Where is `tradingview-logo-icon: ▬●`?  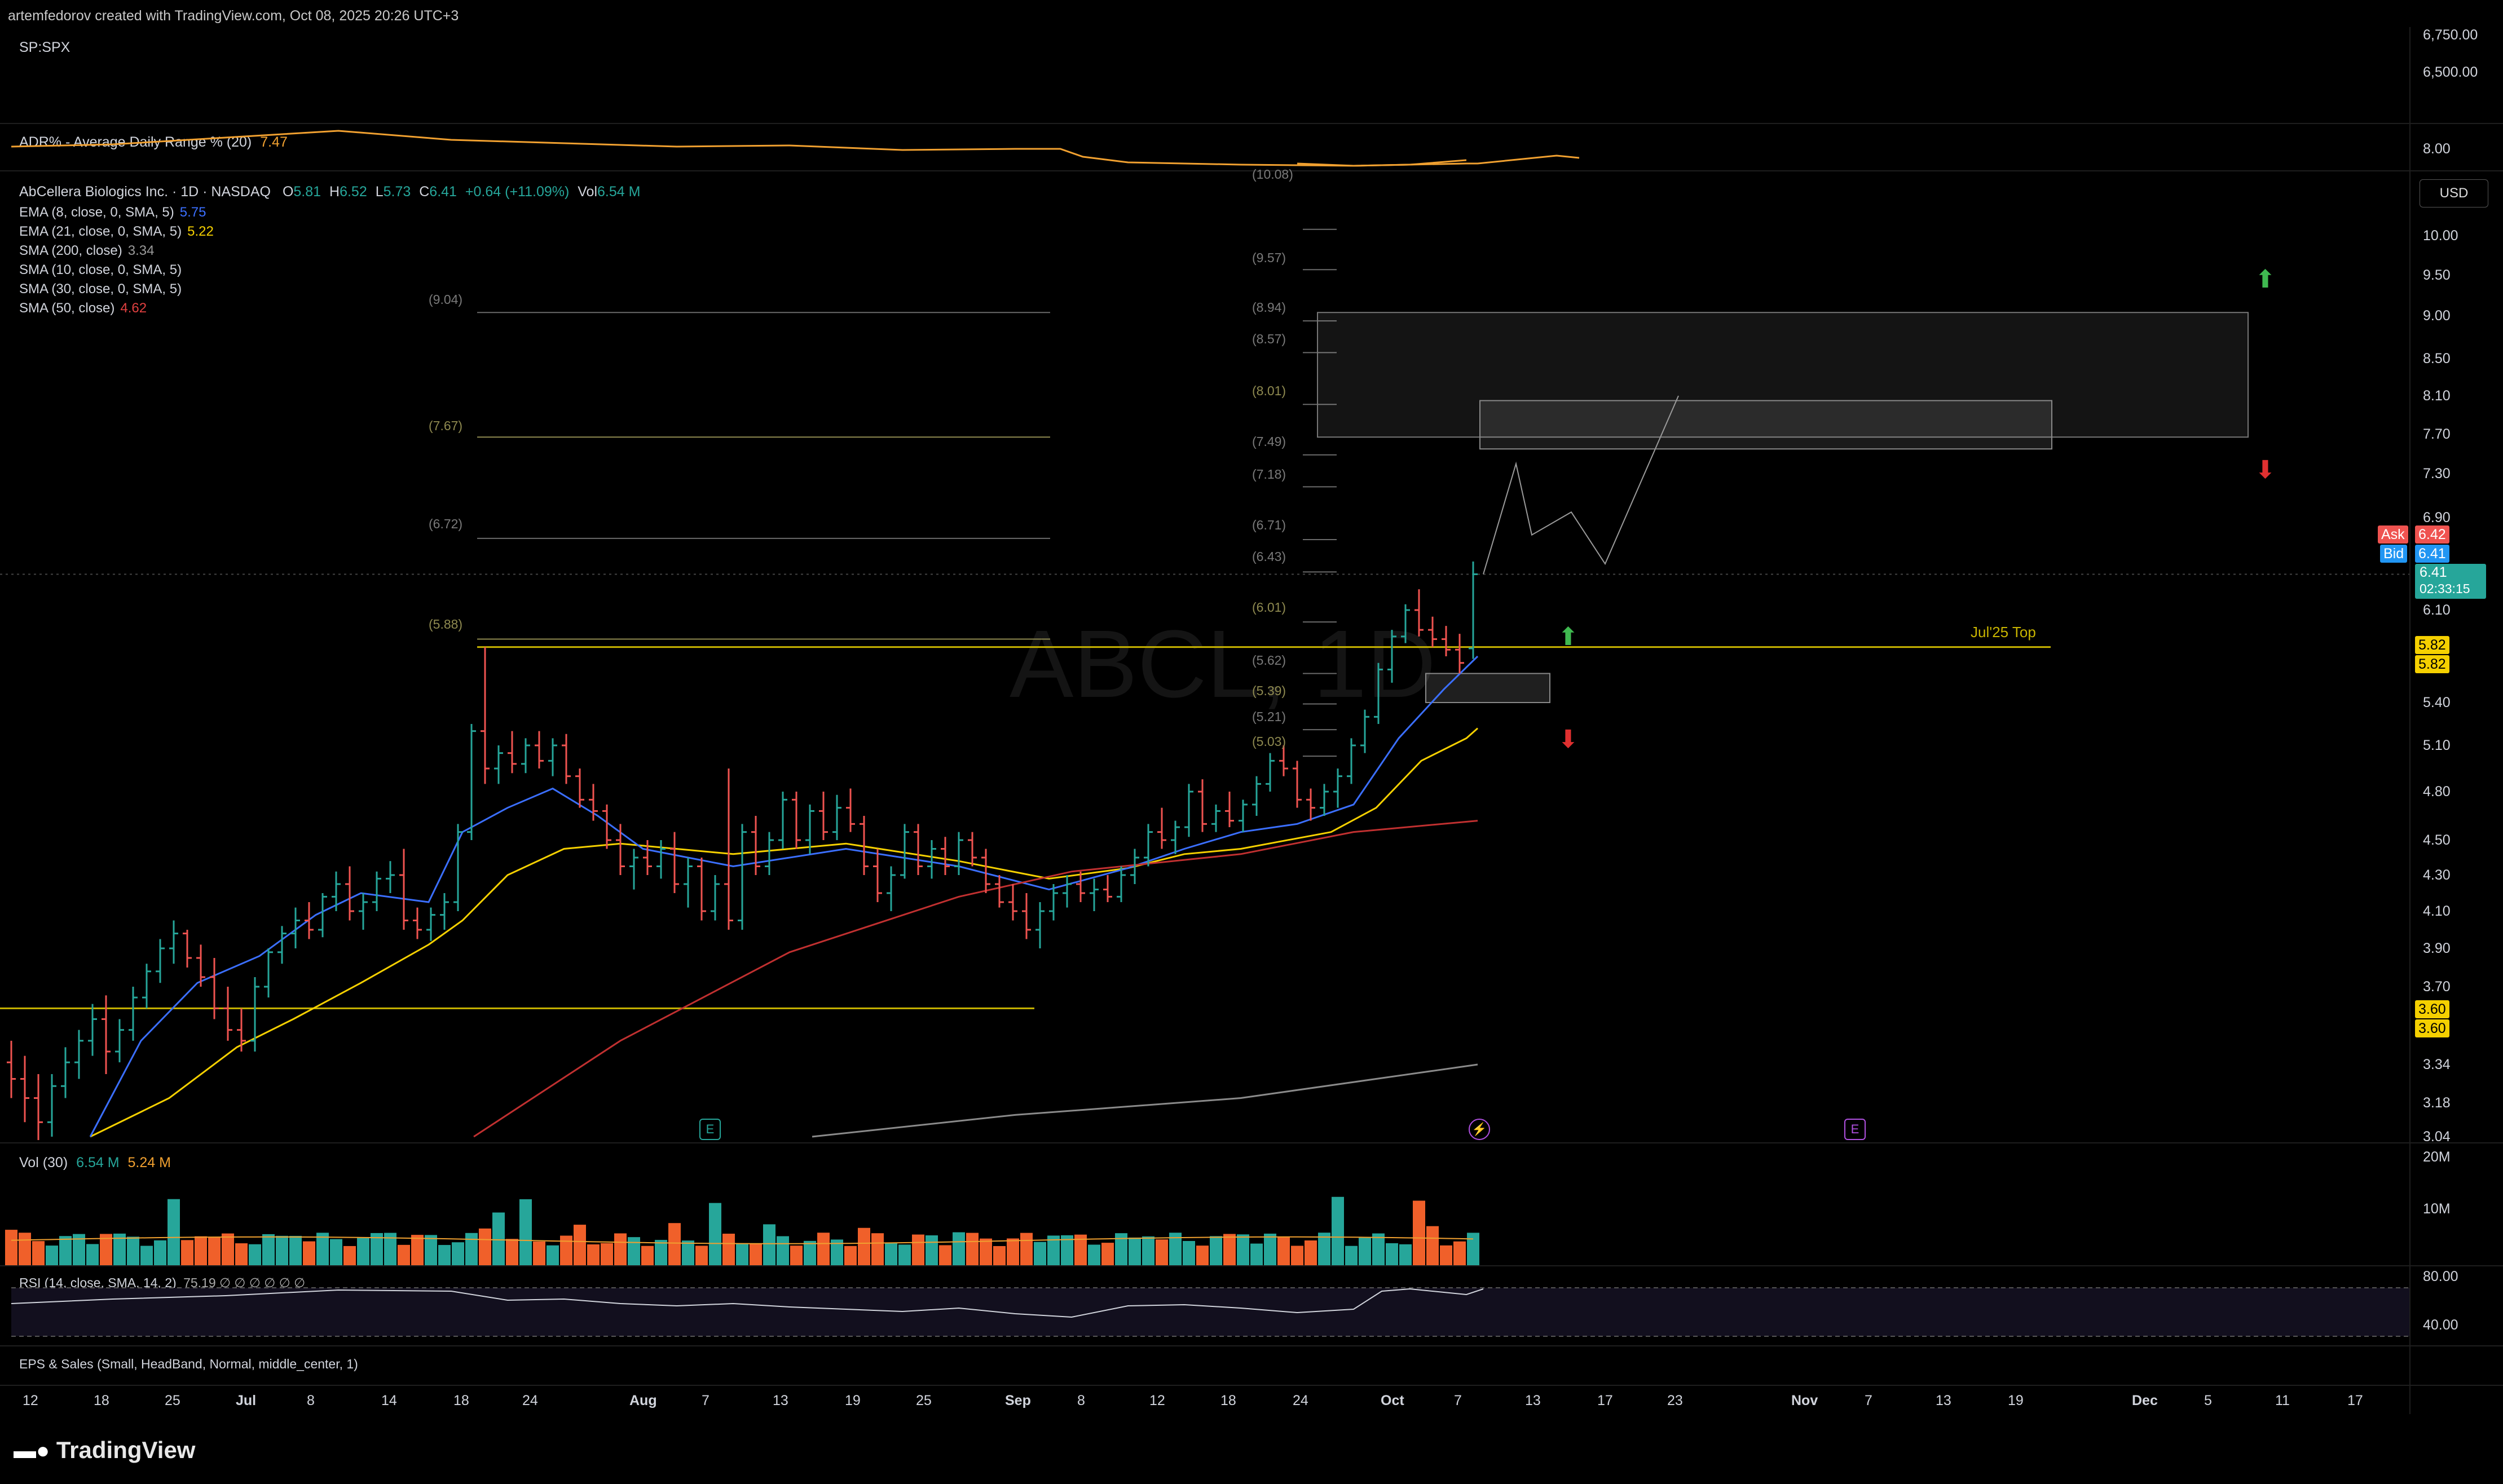 tradingview-logo-icon: ▬● is located at coordinates (32, 1450).